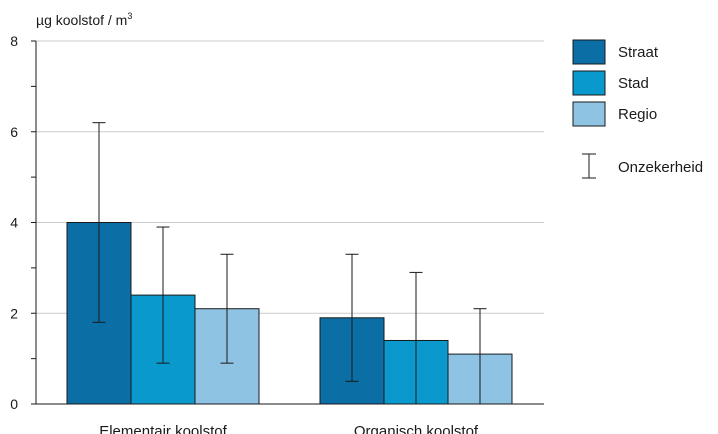 Image resolution: width=718 pixels, height=434 pixels. Describe the element at coordinates (84, 19) in the screenshot. I see `y-axis-label: µg koolstof / m3` at that location.